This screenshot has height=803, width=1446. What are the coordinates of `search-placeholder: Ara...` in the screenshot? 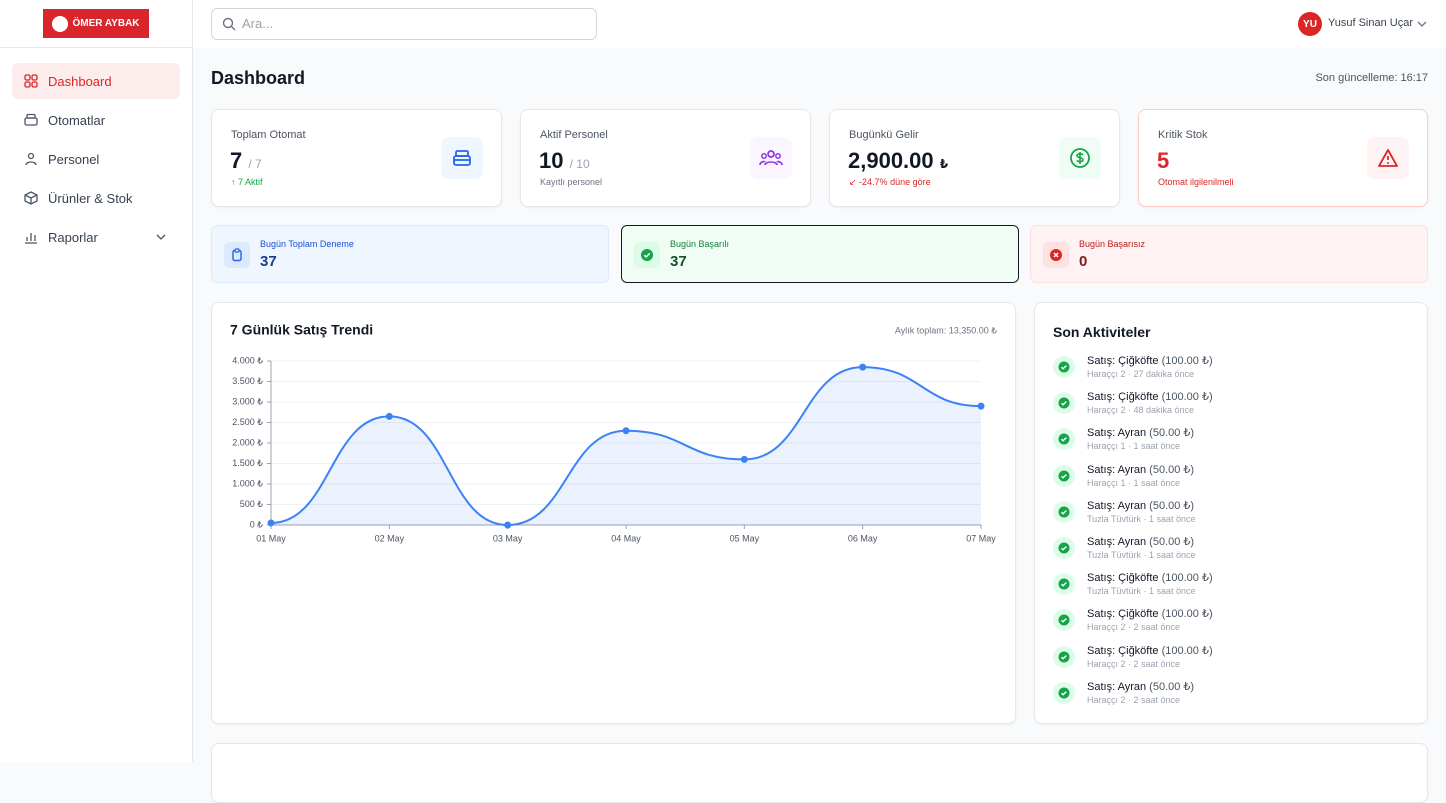 It's located at (258, 23).